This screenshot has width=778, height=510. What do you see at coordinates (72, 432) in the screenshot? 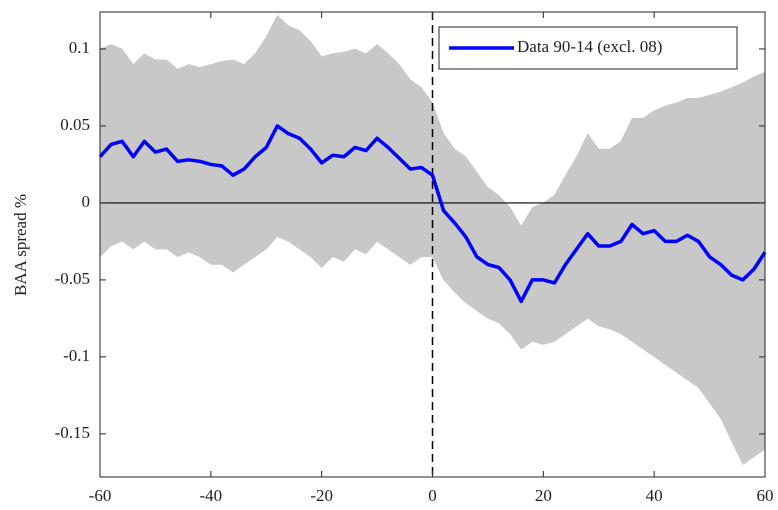
I see `y-tick-label: -0.15` at bounding box center [72, 432].